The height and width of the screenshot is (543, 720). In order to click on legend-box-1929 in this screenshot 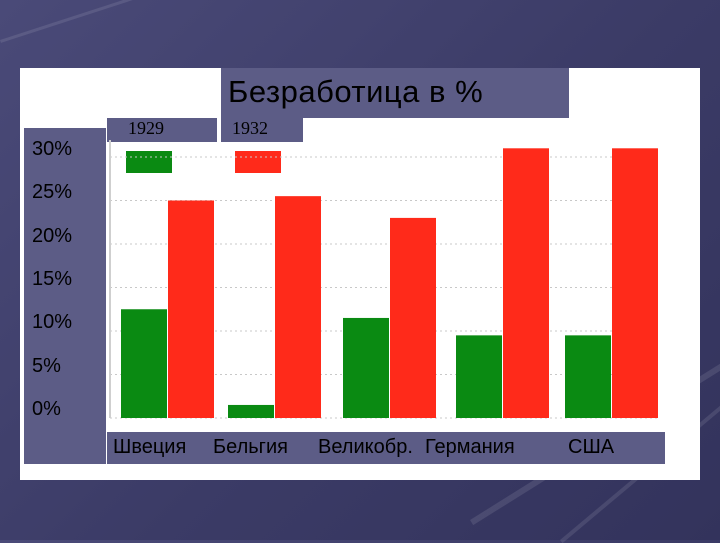, I will do `click(162, 130)`.